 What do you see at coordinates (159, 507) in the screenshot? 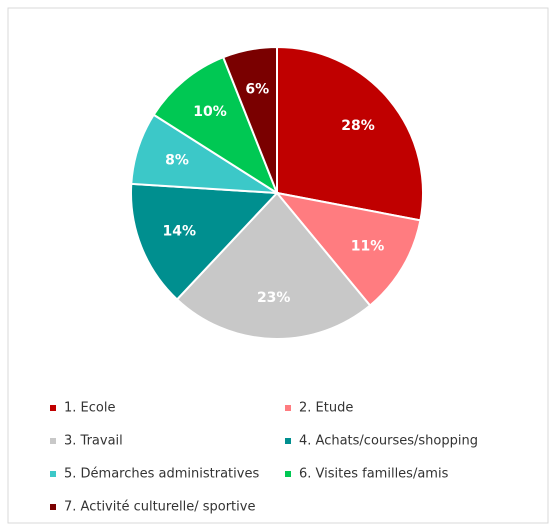
I see `legend-label: 7. Activité culturelle/ sportive` at bounding box center [159, 507].